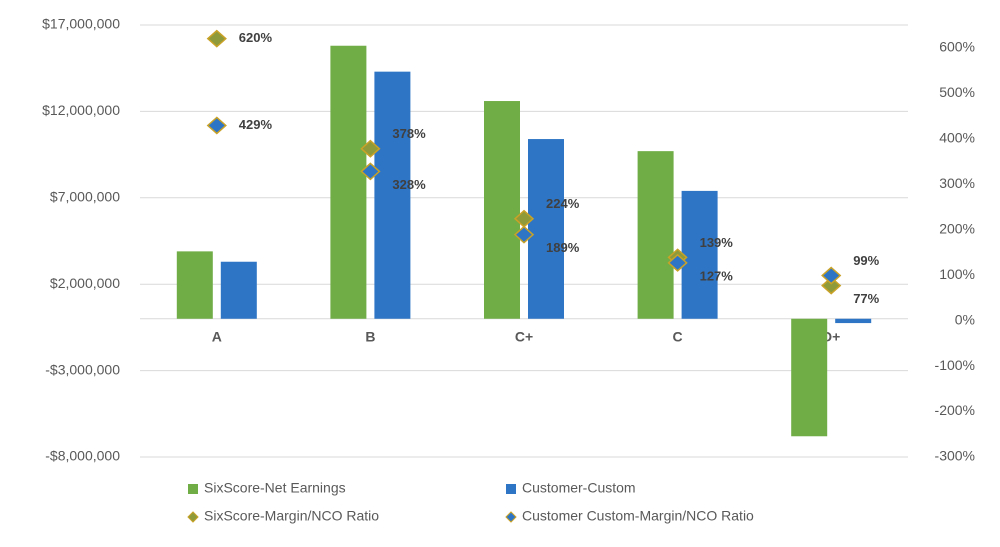 The image size is (1000, 547). Describe the element at coordinates (717, 242) in the screenshot. I see `data-label: 139%` at that location.